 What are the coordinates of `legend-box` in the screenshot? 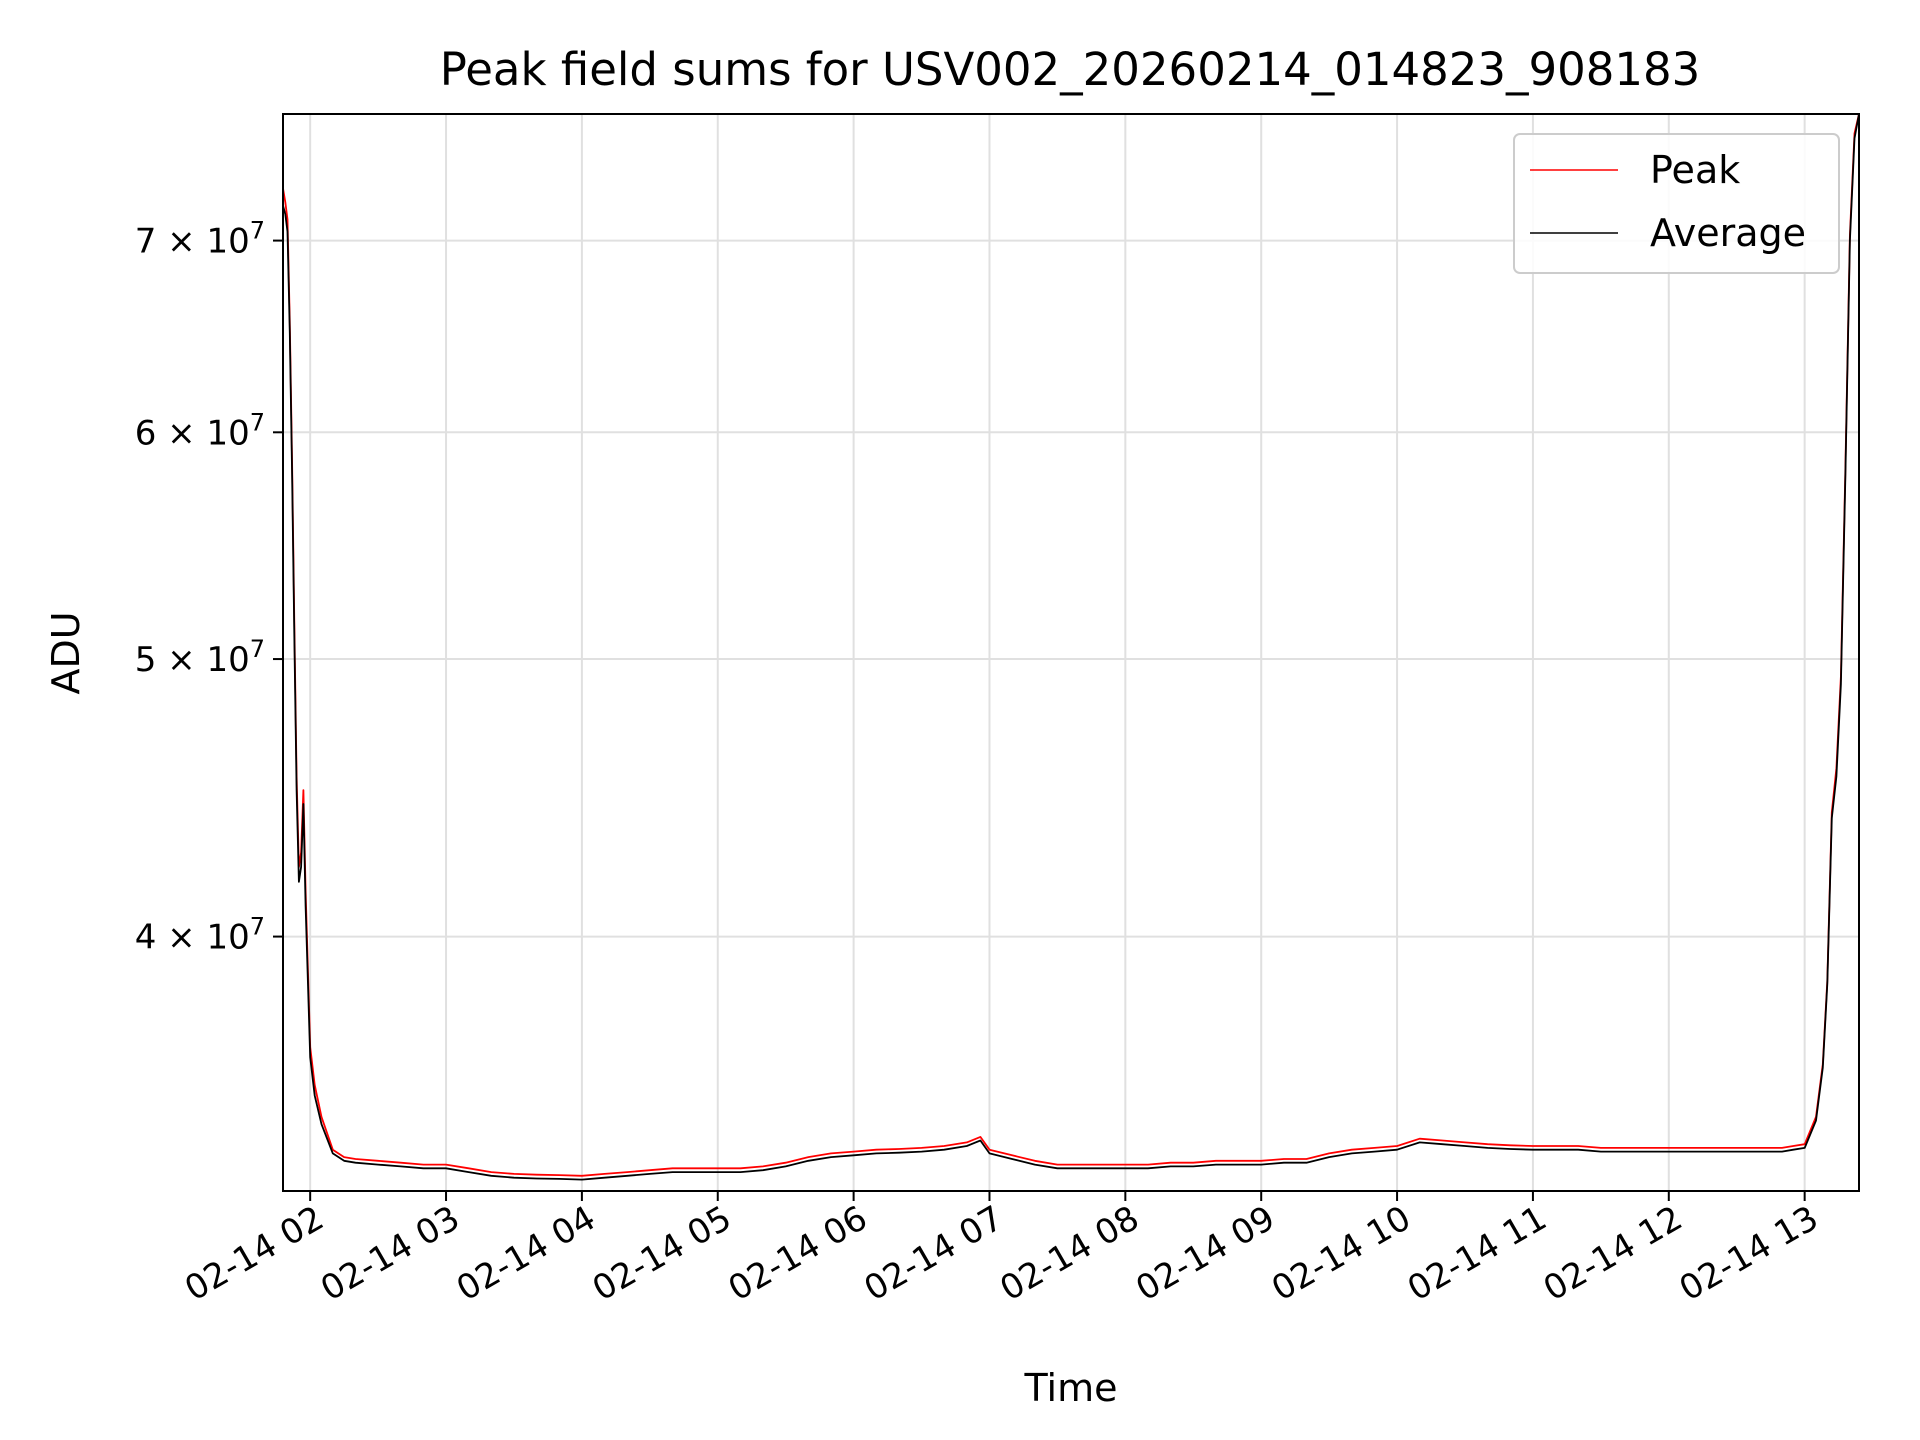 It's located at (1676, 203).